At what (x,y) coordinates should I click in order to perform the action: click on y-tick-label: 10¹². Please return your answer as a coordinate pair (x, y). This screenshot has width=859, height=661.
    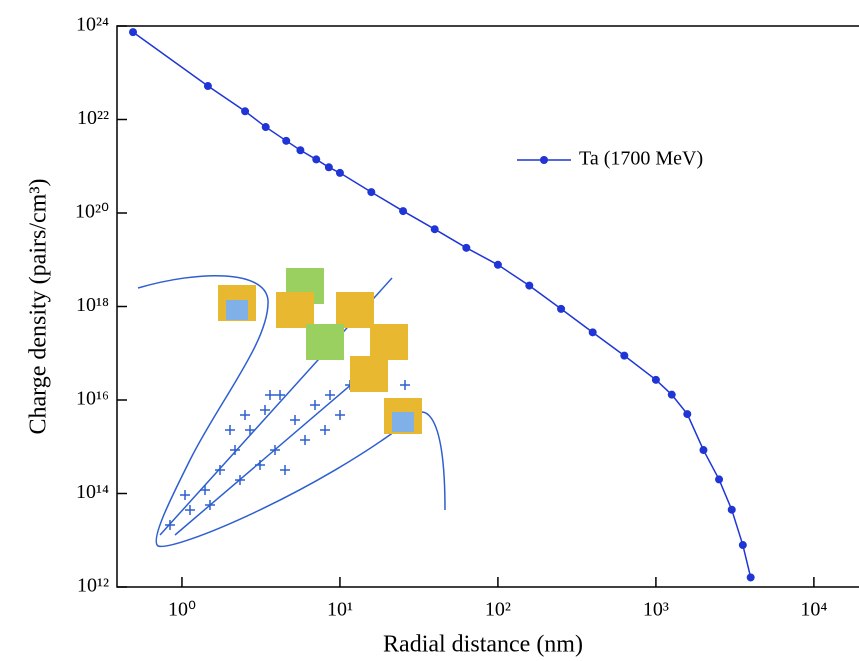
    Looking at the image, I should click on (93, 586).